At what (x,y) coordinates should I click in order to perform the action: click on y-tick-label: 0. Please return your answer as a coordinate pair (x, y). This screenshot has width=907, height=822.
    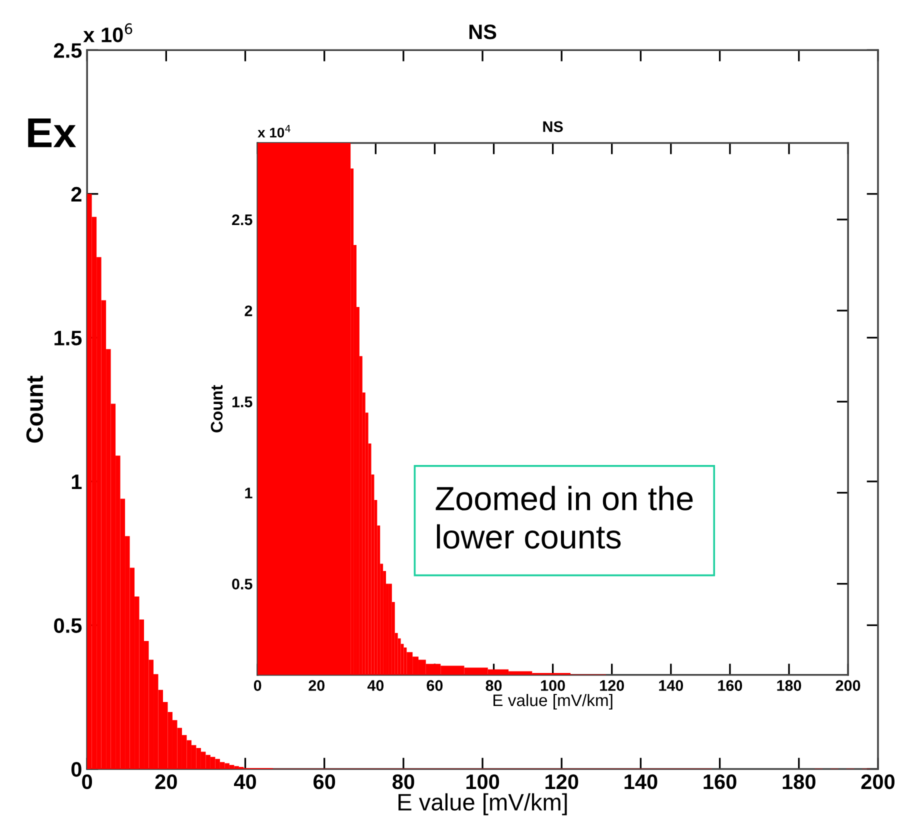
    Looking at the image, I should click on (76, 769).